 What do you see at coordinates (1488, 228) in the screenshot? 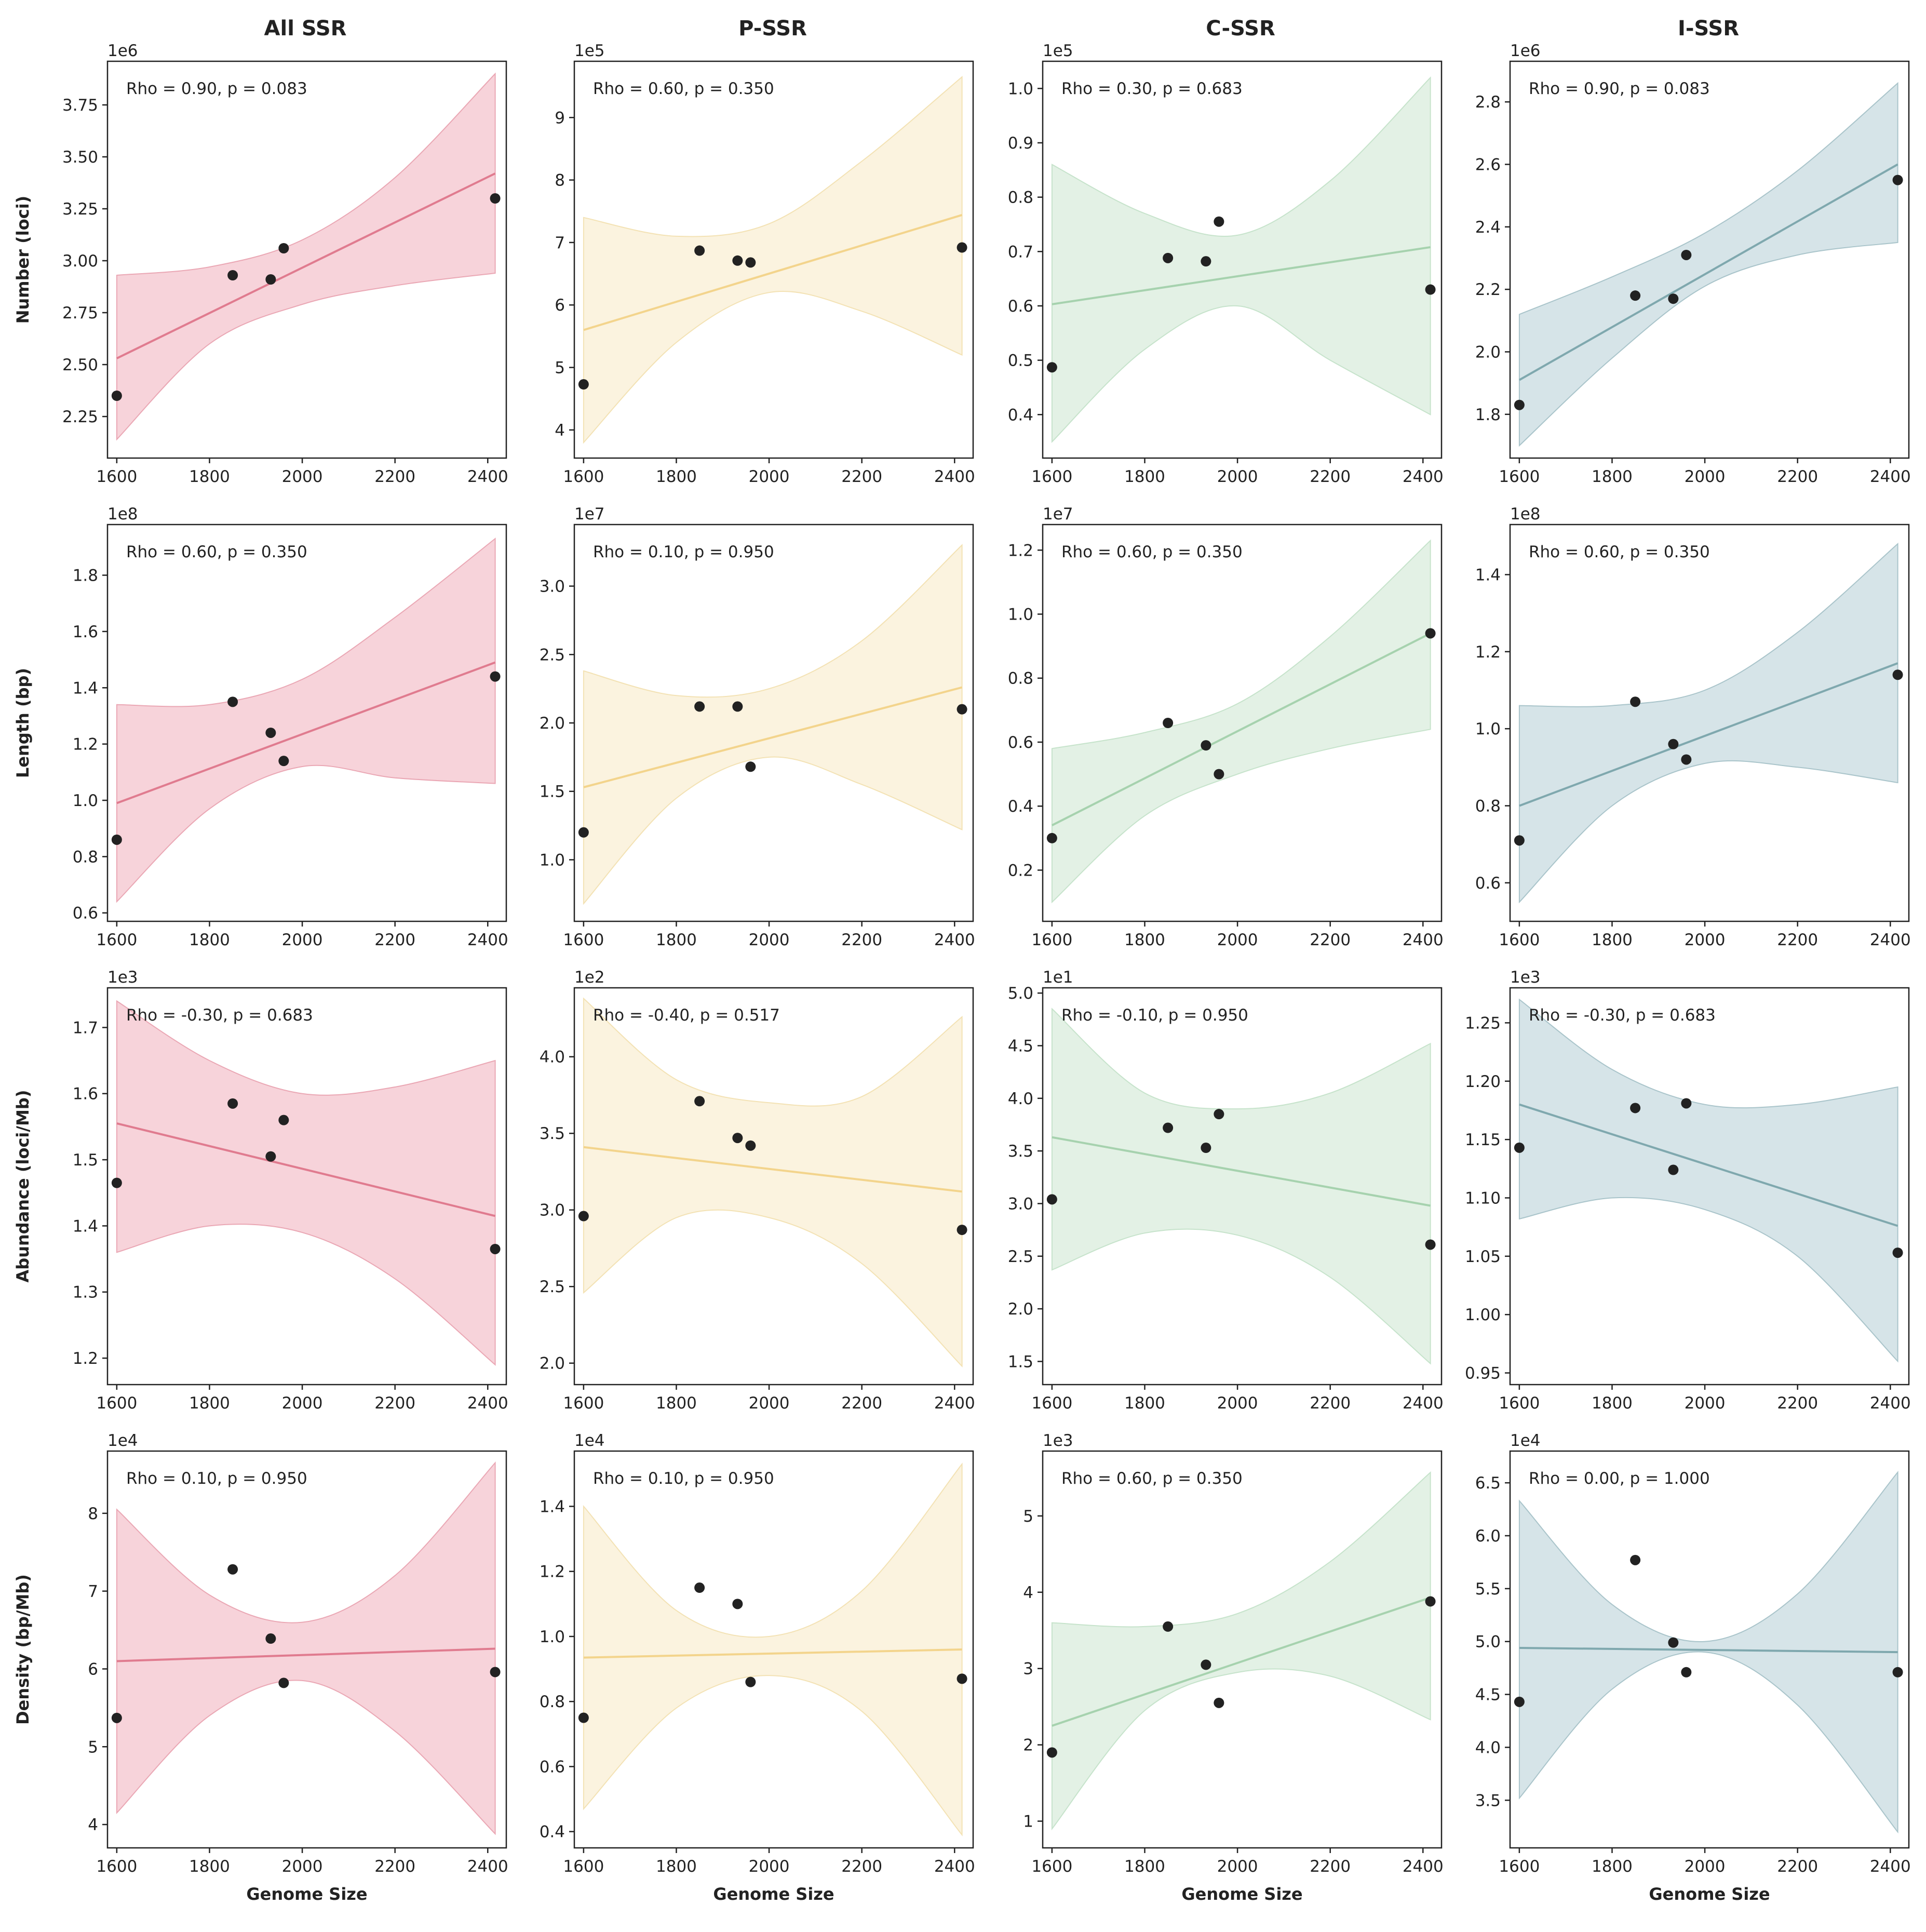
I see `y-tick-label: 2.4` at bounding box center [1488, 228].